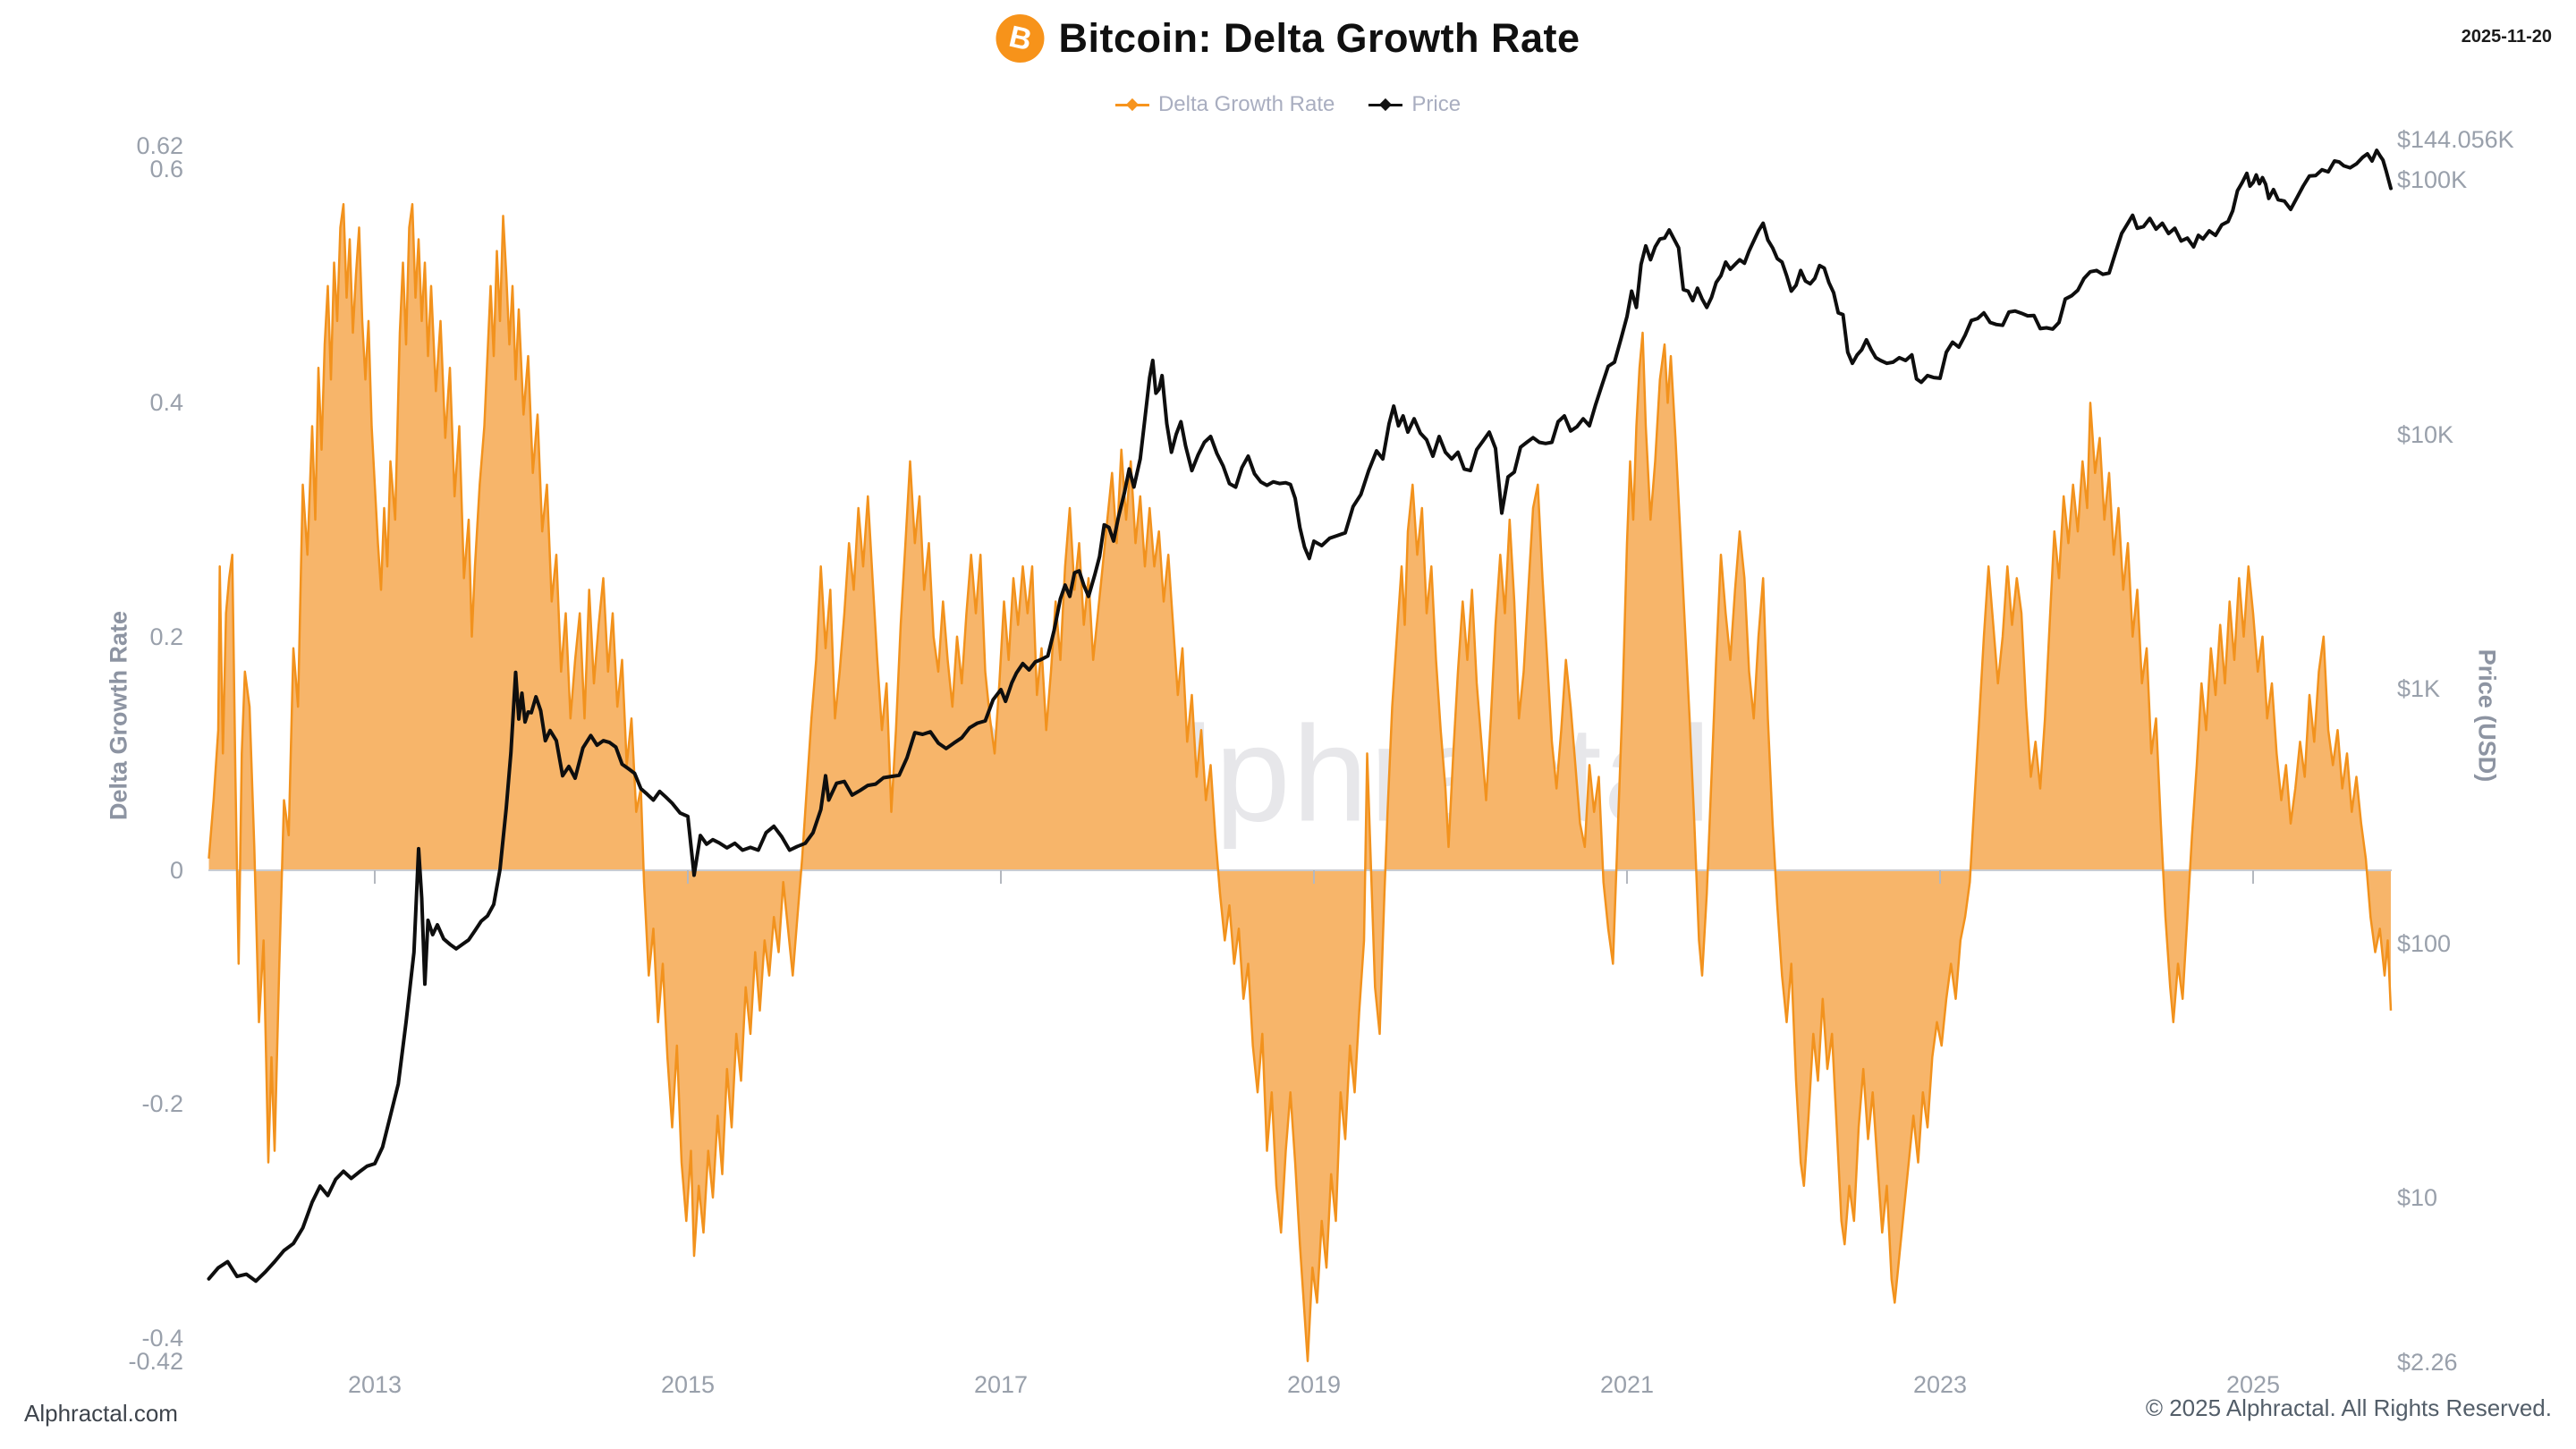 Image resolution: width=2576 pixels, height=1449 pixels. What do you see at coordinates (2419, 688) in the screenshot?
I see `price-axis-tick-label: $1K` at bounding box center [2419, 688].